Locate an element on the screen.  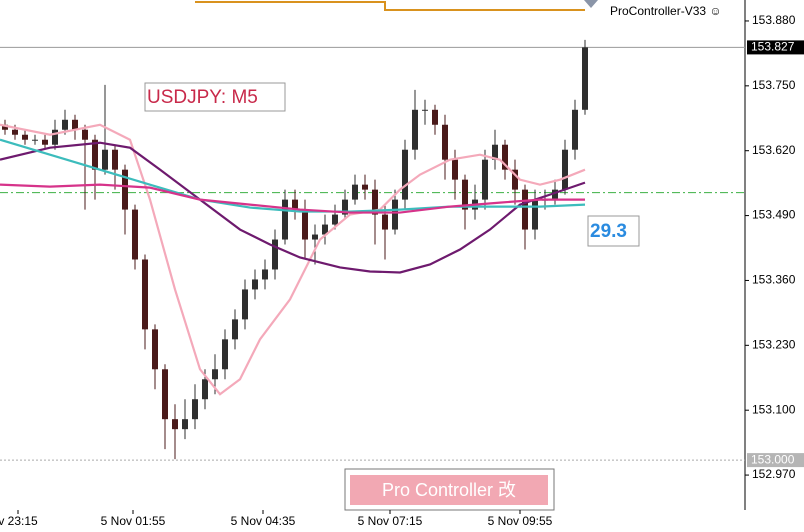
value-box is located at coordinates (613, 231).